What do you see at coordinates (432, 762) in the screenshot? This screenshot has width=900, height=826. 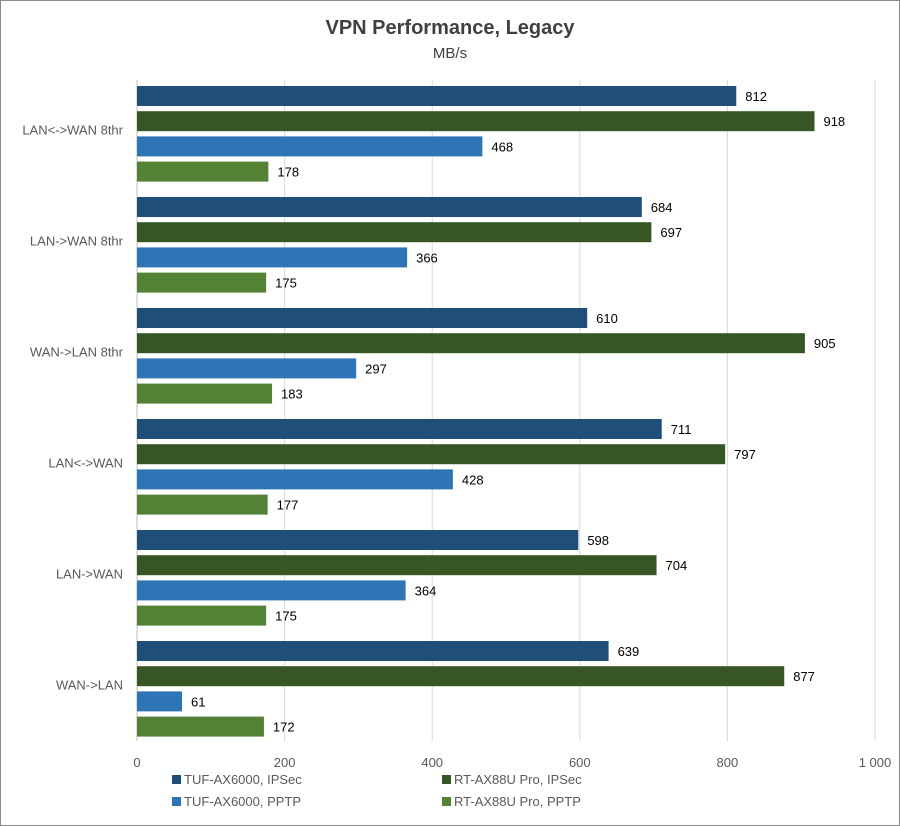 I see `x-tick-label: 400` at bounding box center [432, 762].